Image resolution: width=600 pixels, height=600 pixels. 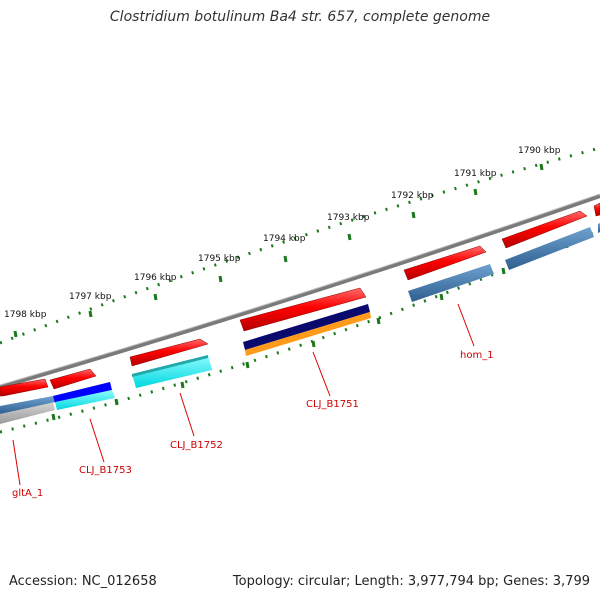 I want to click on scale-label: 1795 kbp, so click(x=219, y=259).